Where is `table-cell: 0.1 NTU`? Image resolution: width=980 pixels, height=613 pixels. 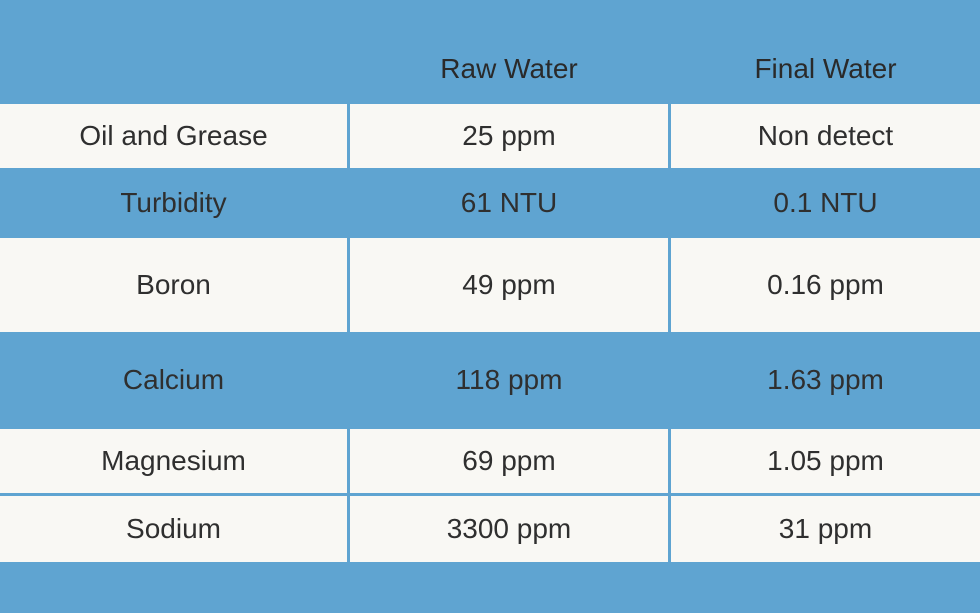 table-cell: 0.1 NTU is located at coordinates (825, 202).